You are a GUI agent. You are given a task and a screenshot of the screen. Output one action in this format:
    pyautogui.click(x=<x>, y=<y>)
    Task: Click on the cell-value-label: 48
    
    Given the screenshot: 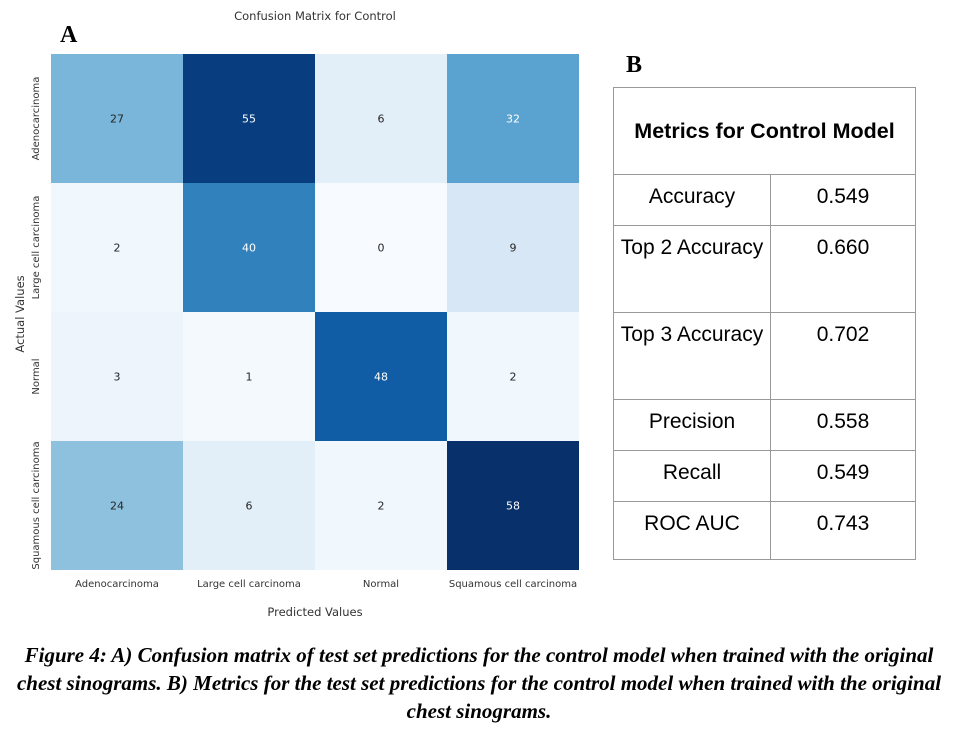 What is the action you would take?
    pyautogui.click(x=381, y=377)
    